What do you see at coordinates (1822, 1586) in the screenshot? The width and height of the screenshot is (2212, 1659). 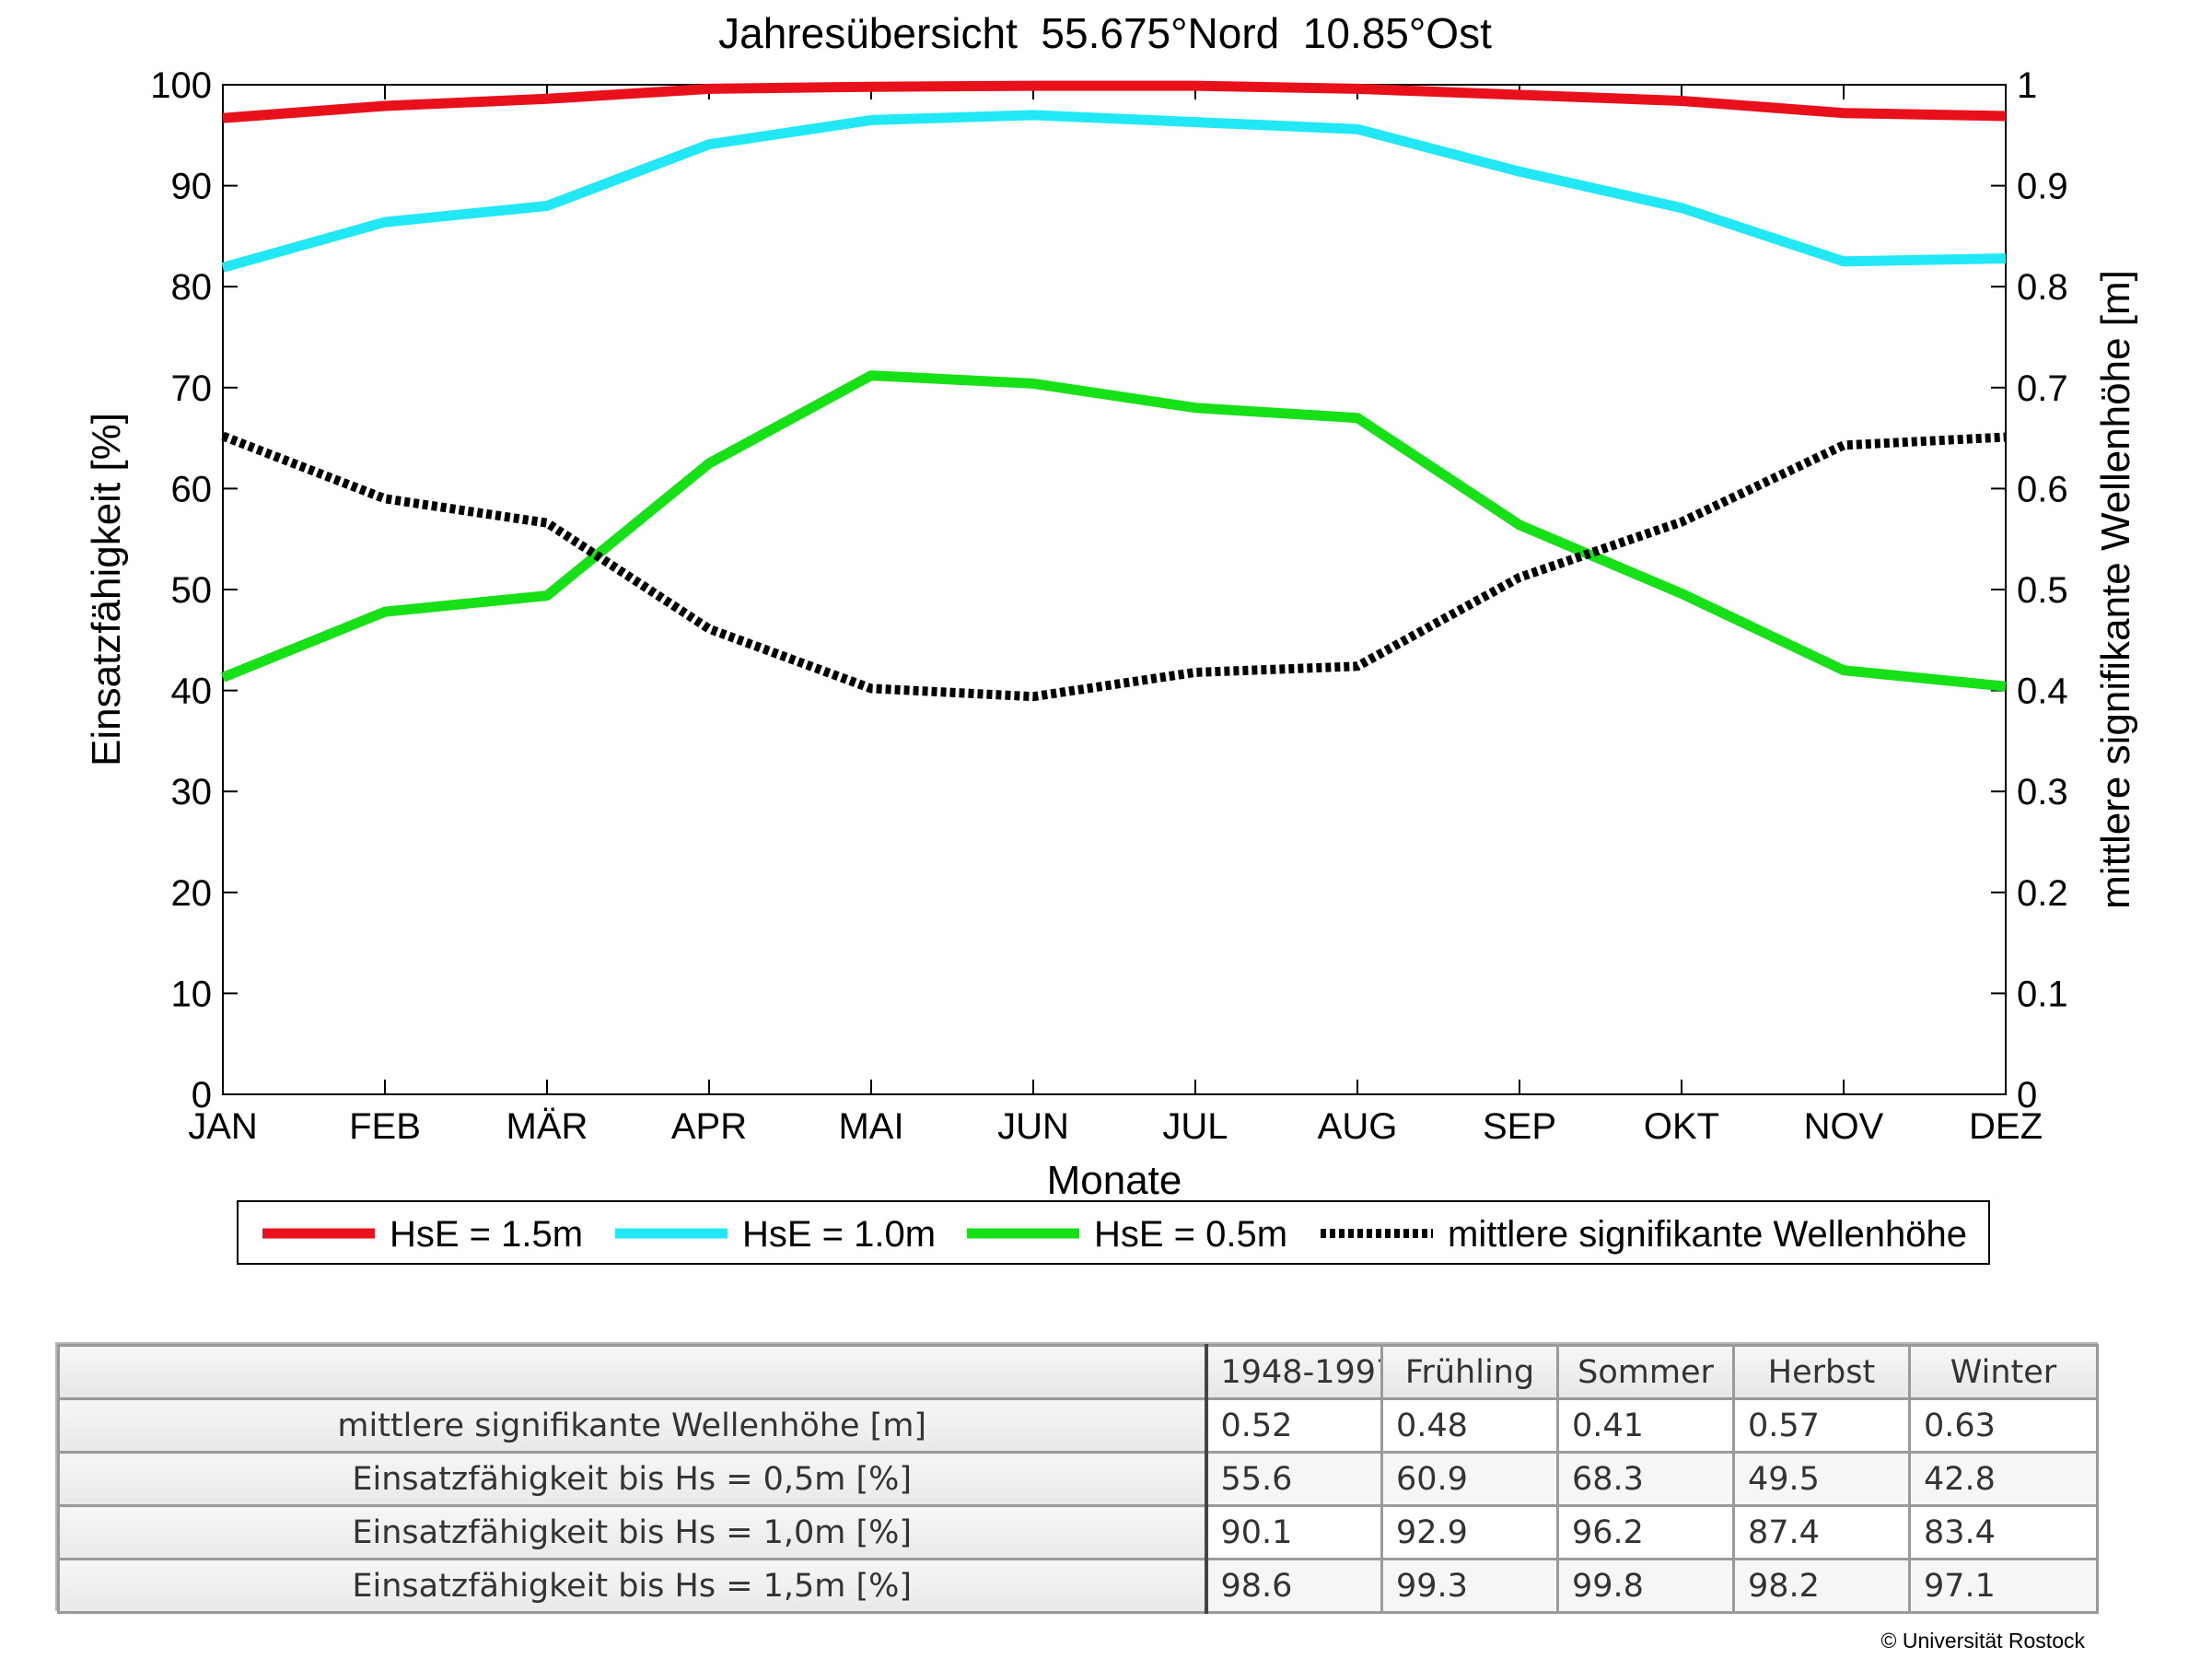 I see `table-cell: 98.2` at bounding box center [1822, 1586].